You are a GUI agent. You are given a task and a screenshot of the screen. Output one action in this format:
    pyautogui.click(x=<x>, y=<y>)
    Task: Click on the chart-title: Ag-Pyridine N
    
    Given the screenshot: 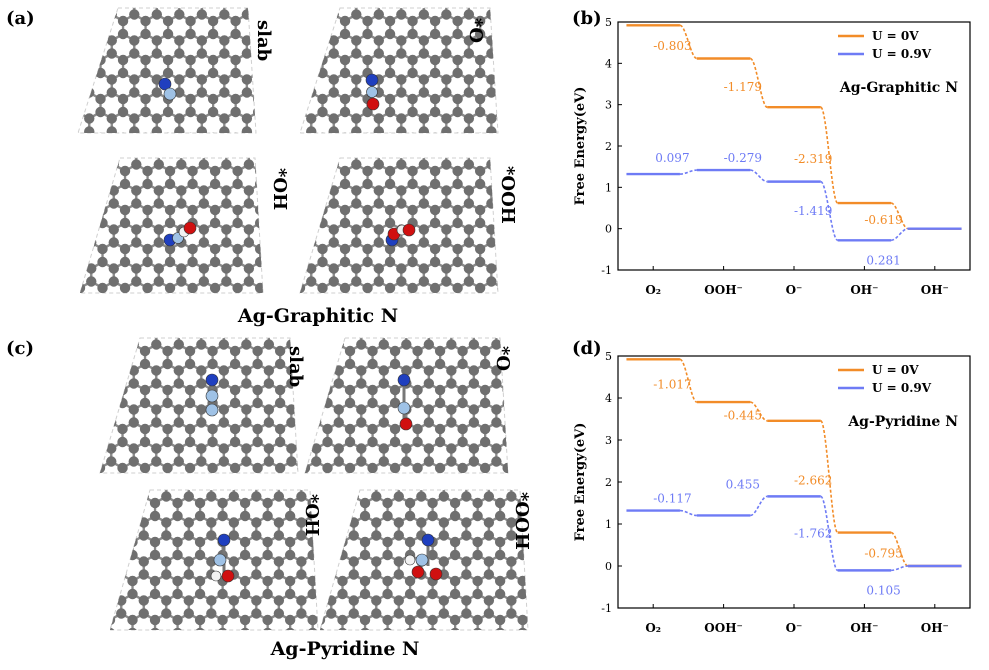 What is the action you would take?
    pyautogui.click(x=902, y=422)
    